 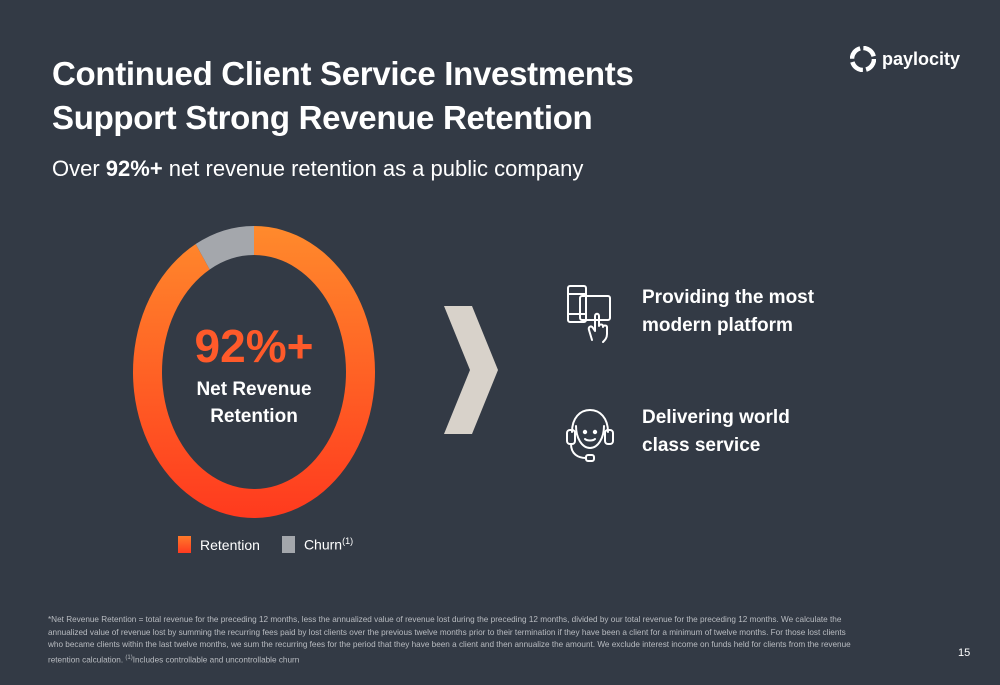 I want to click on feature-2-line-2: class service, so click(x=701, y=445).